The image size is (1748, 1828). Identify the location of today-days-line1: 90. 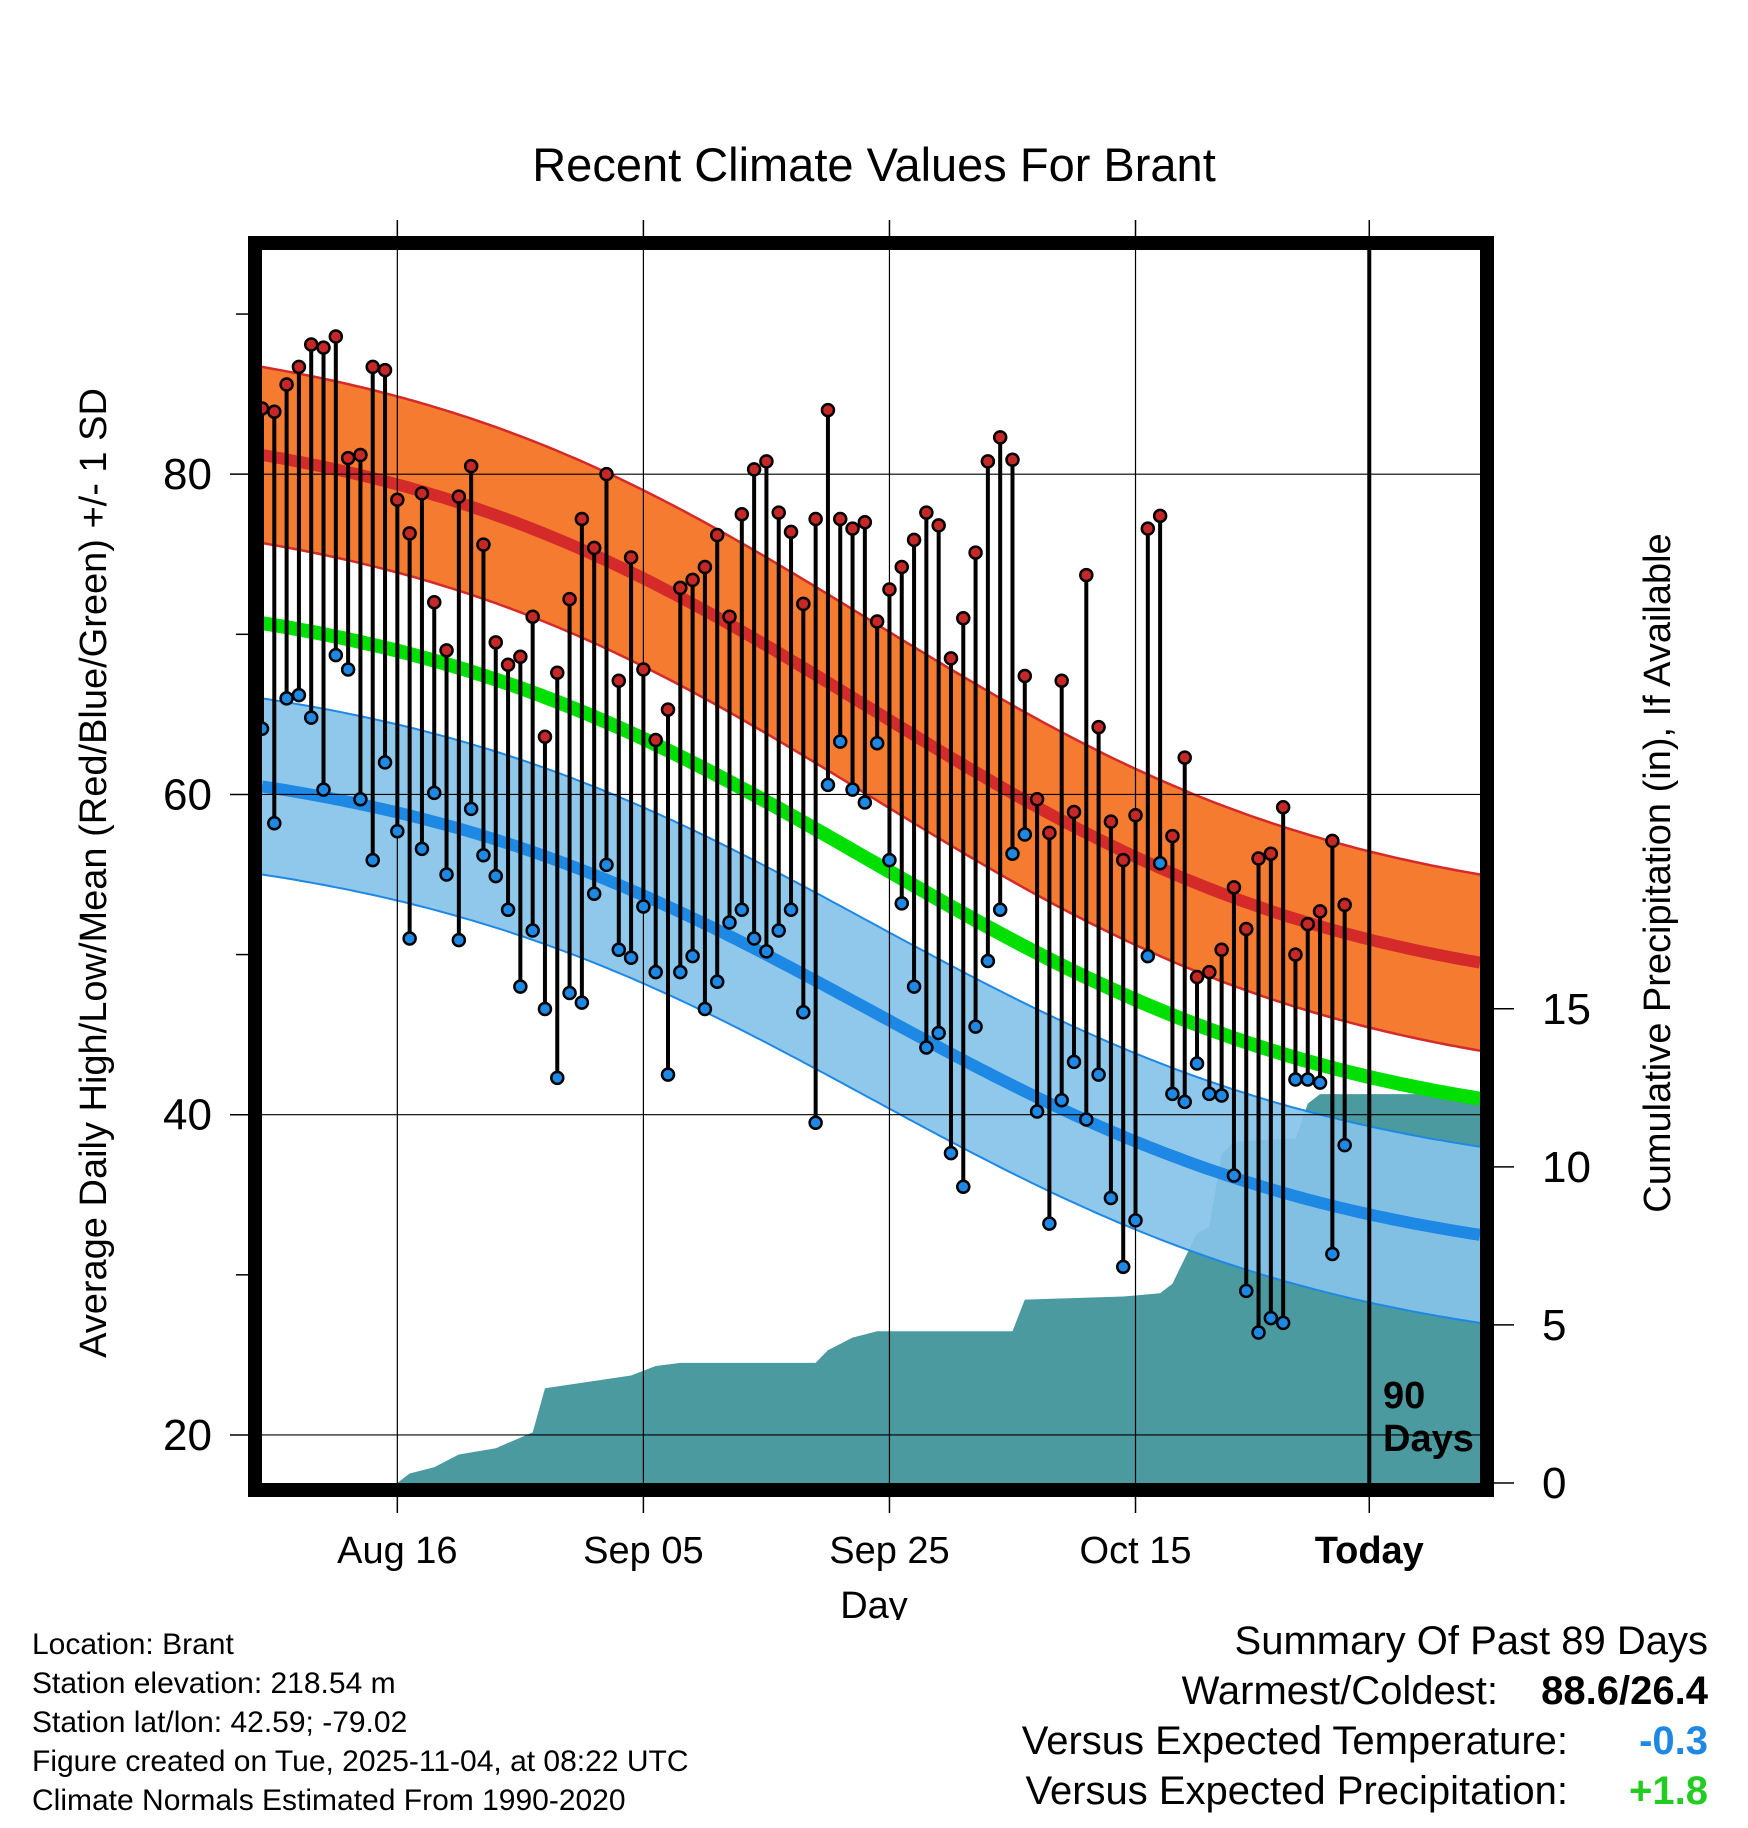
(1404, 1396).